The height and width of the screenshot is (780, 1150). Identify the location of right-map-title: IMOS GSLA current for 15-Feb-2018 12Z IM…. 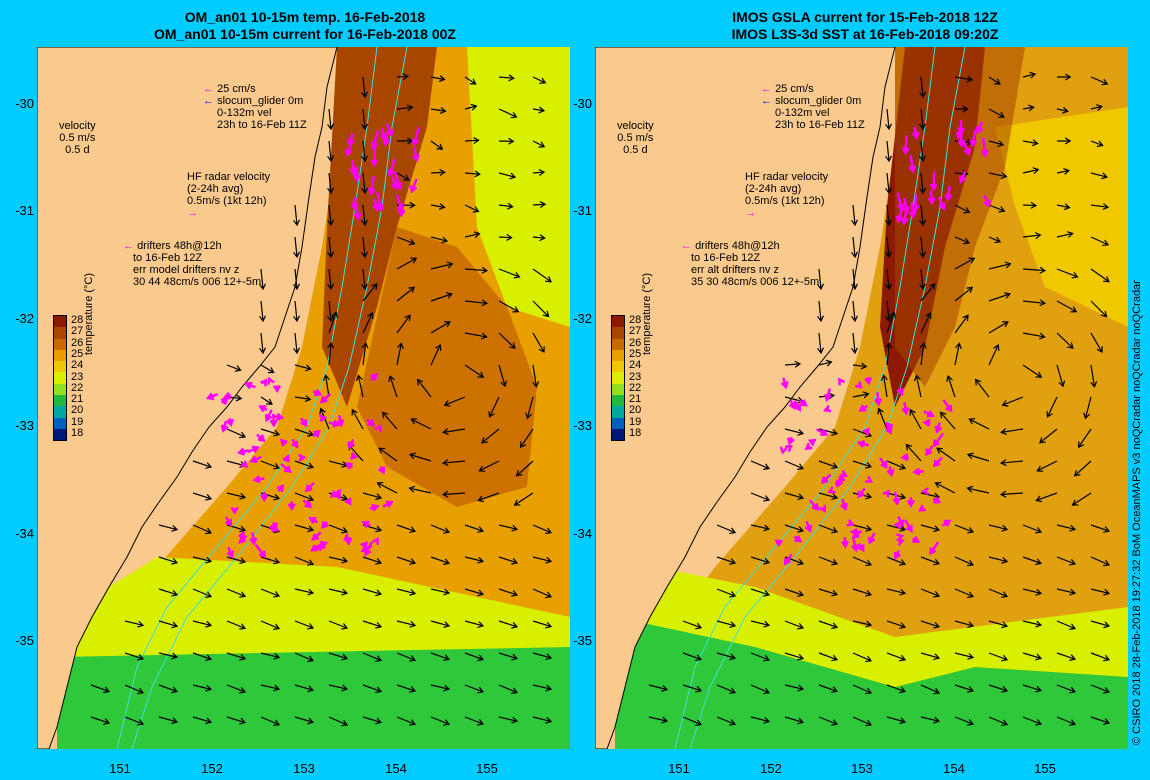
(865, 26).